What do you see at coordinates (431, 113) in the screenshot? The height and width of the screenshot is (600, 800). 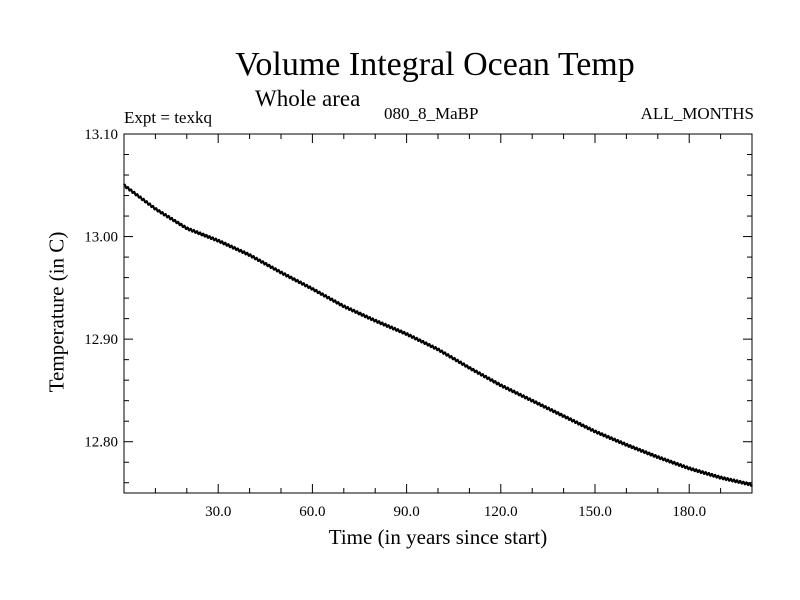 I see `run-label: 080_8_MaBP` at bounding box center [431, 113].